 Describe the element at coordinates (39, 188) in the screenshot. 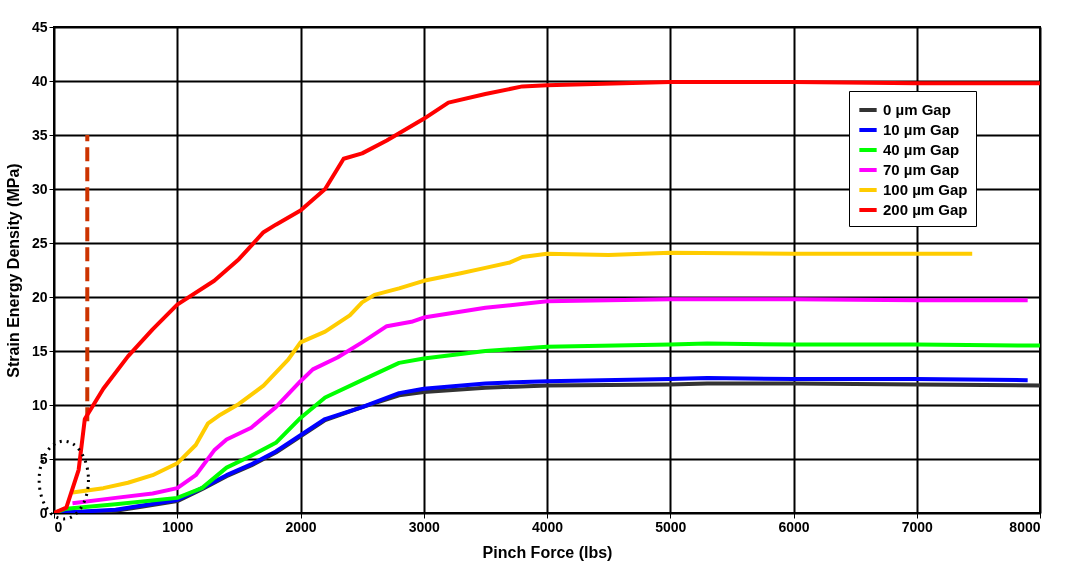

I see `y-tick-label: 30` at that location.